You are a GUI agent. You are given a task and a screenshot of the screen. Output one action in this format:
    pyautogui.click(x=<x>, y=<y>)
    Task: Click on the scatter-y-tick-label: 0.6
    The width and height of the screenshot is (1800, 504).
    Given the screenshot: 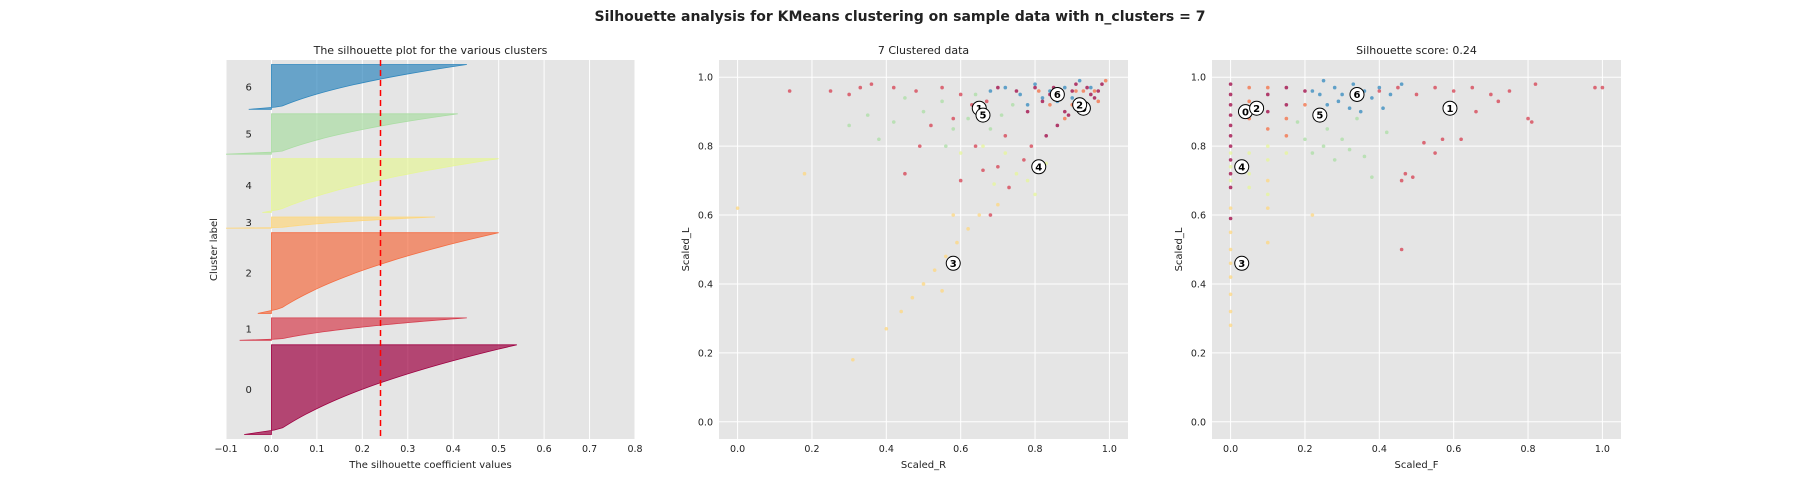 What is the action you would take?
    pyautogui.click(x=1198, y=216)
    